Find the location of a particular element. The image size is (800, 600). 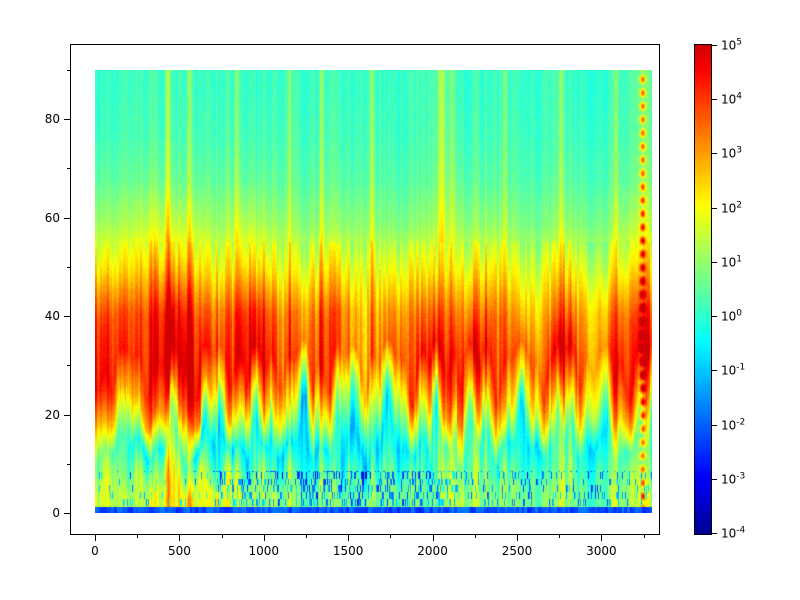

colorbar-frame is located at coordinates (703, 289).